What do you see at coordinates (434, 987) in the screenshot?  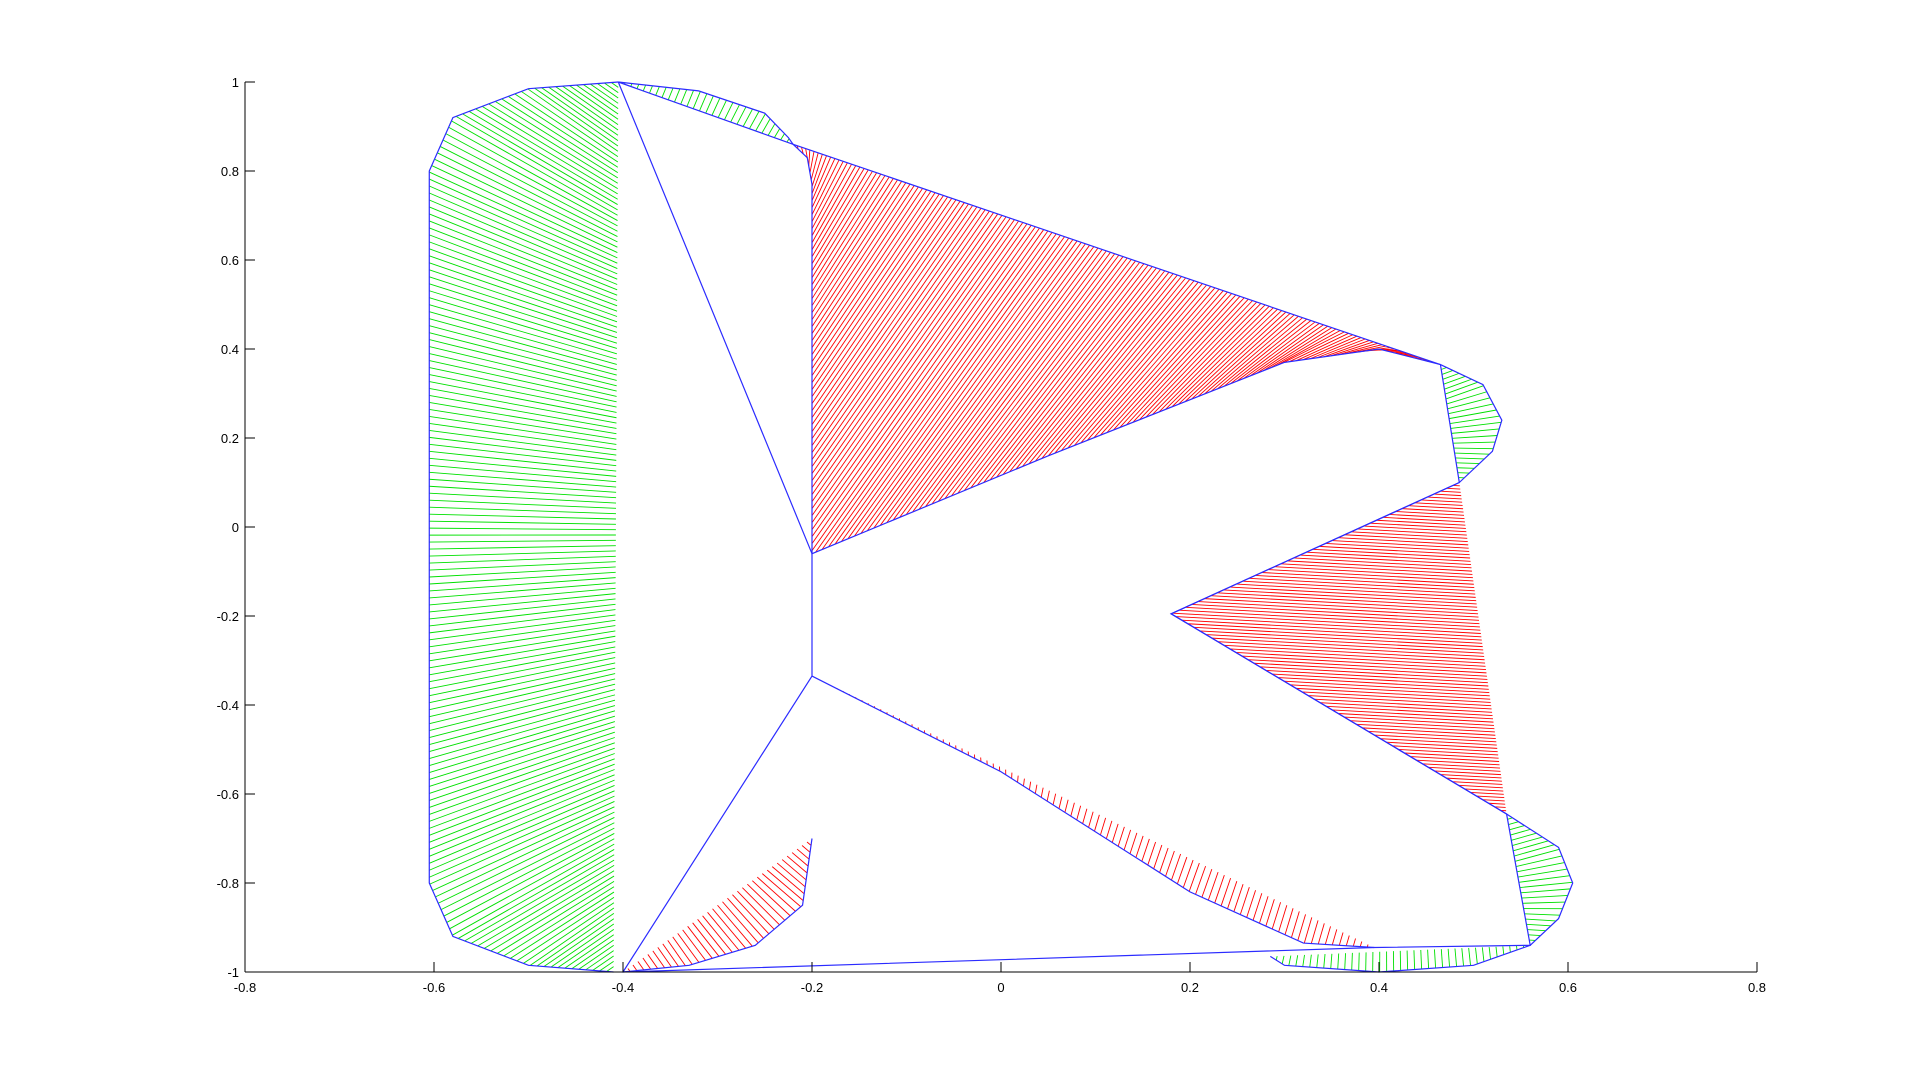 I see `x-tick-label: -0.6` at bounding box center [434, 987].